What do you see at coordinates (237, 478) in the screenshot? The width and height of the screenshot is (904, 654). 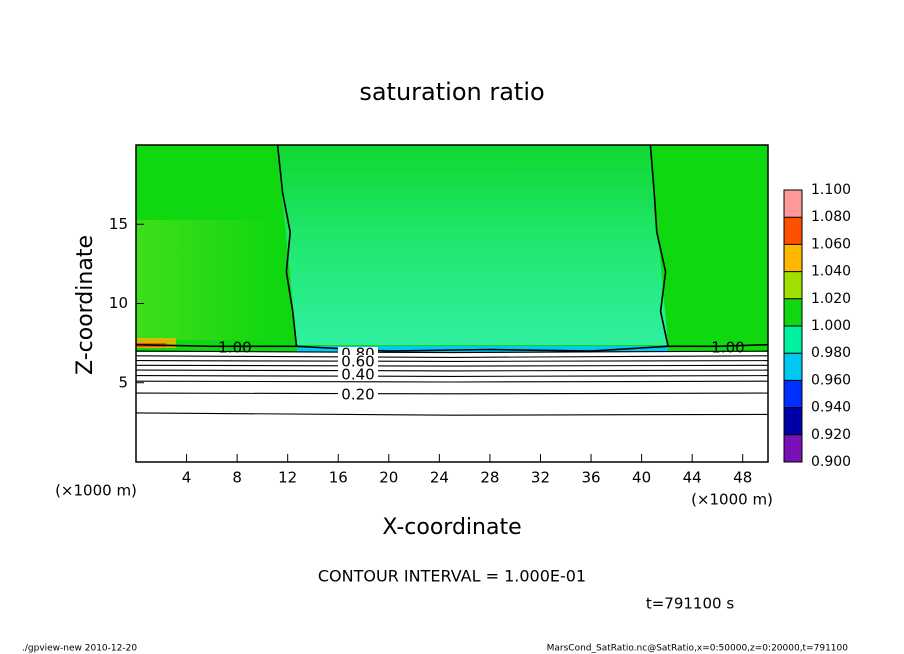 I see `x-tick-label: 8` at bounding box center [237, 478].